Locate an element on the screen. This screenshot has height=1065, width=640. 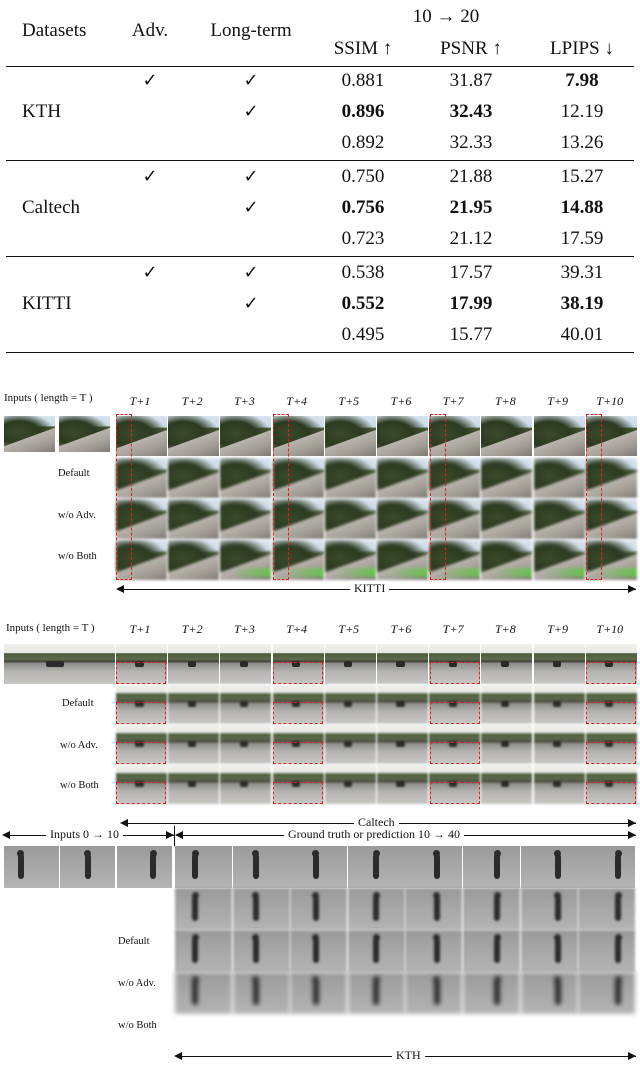
lpips-value: 17.59 is located at coordinates (582, 238).